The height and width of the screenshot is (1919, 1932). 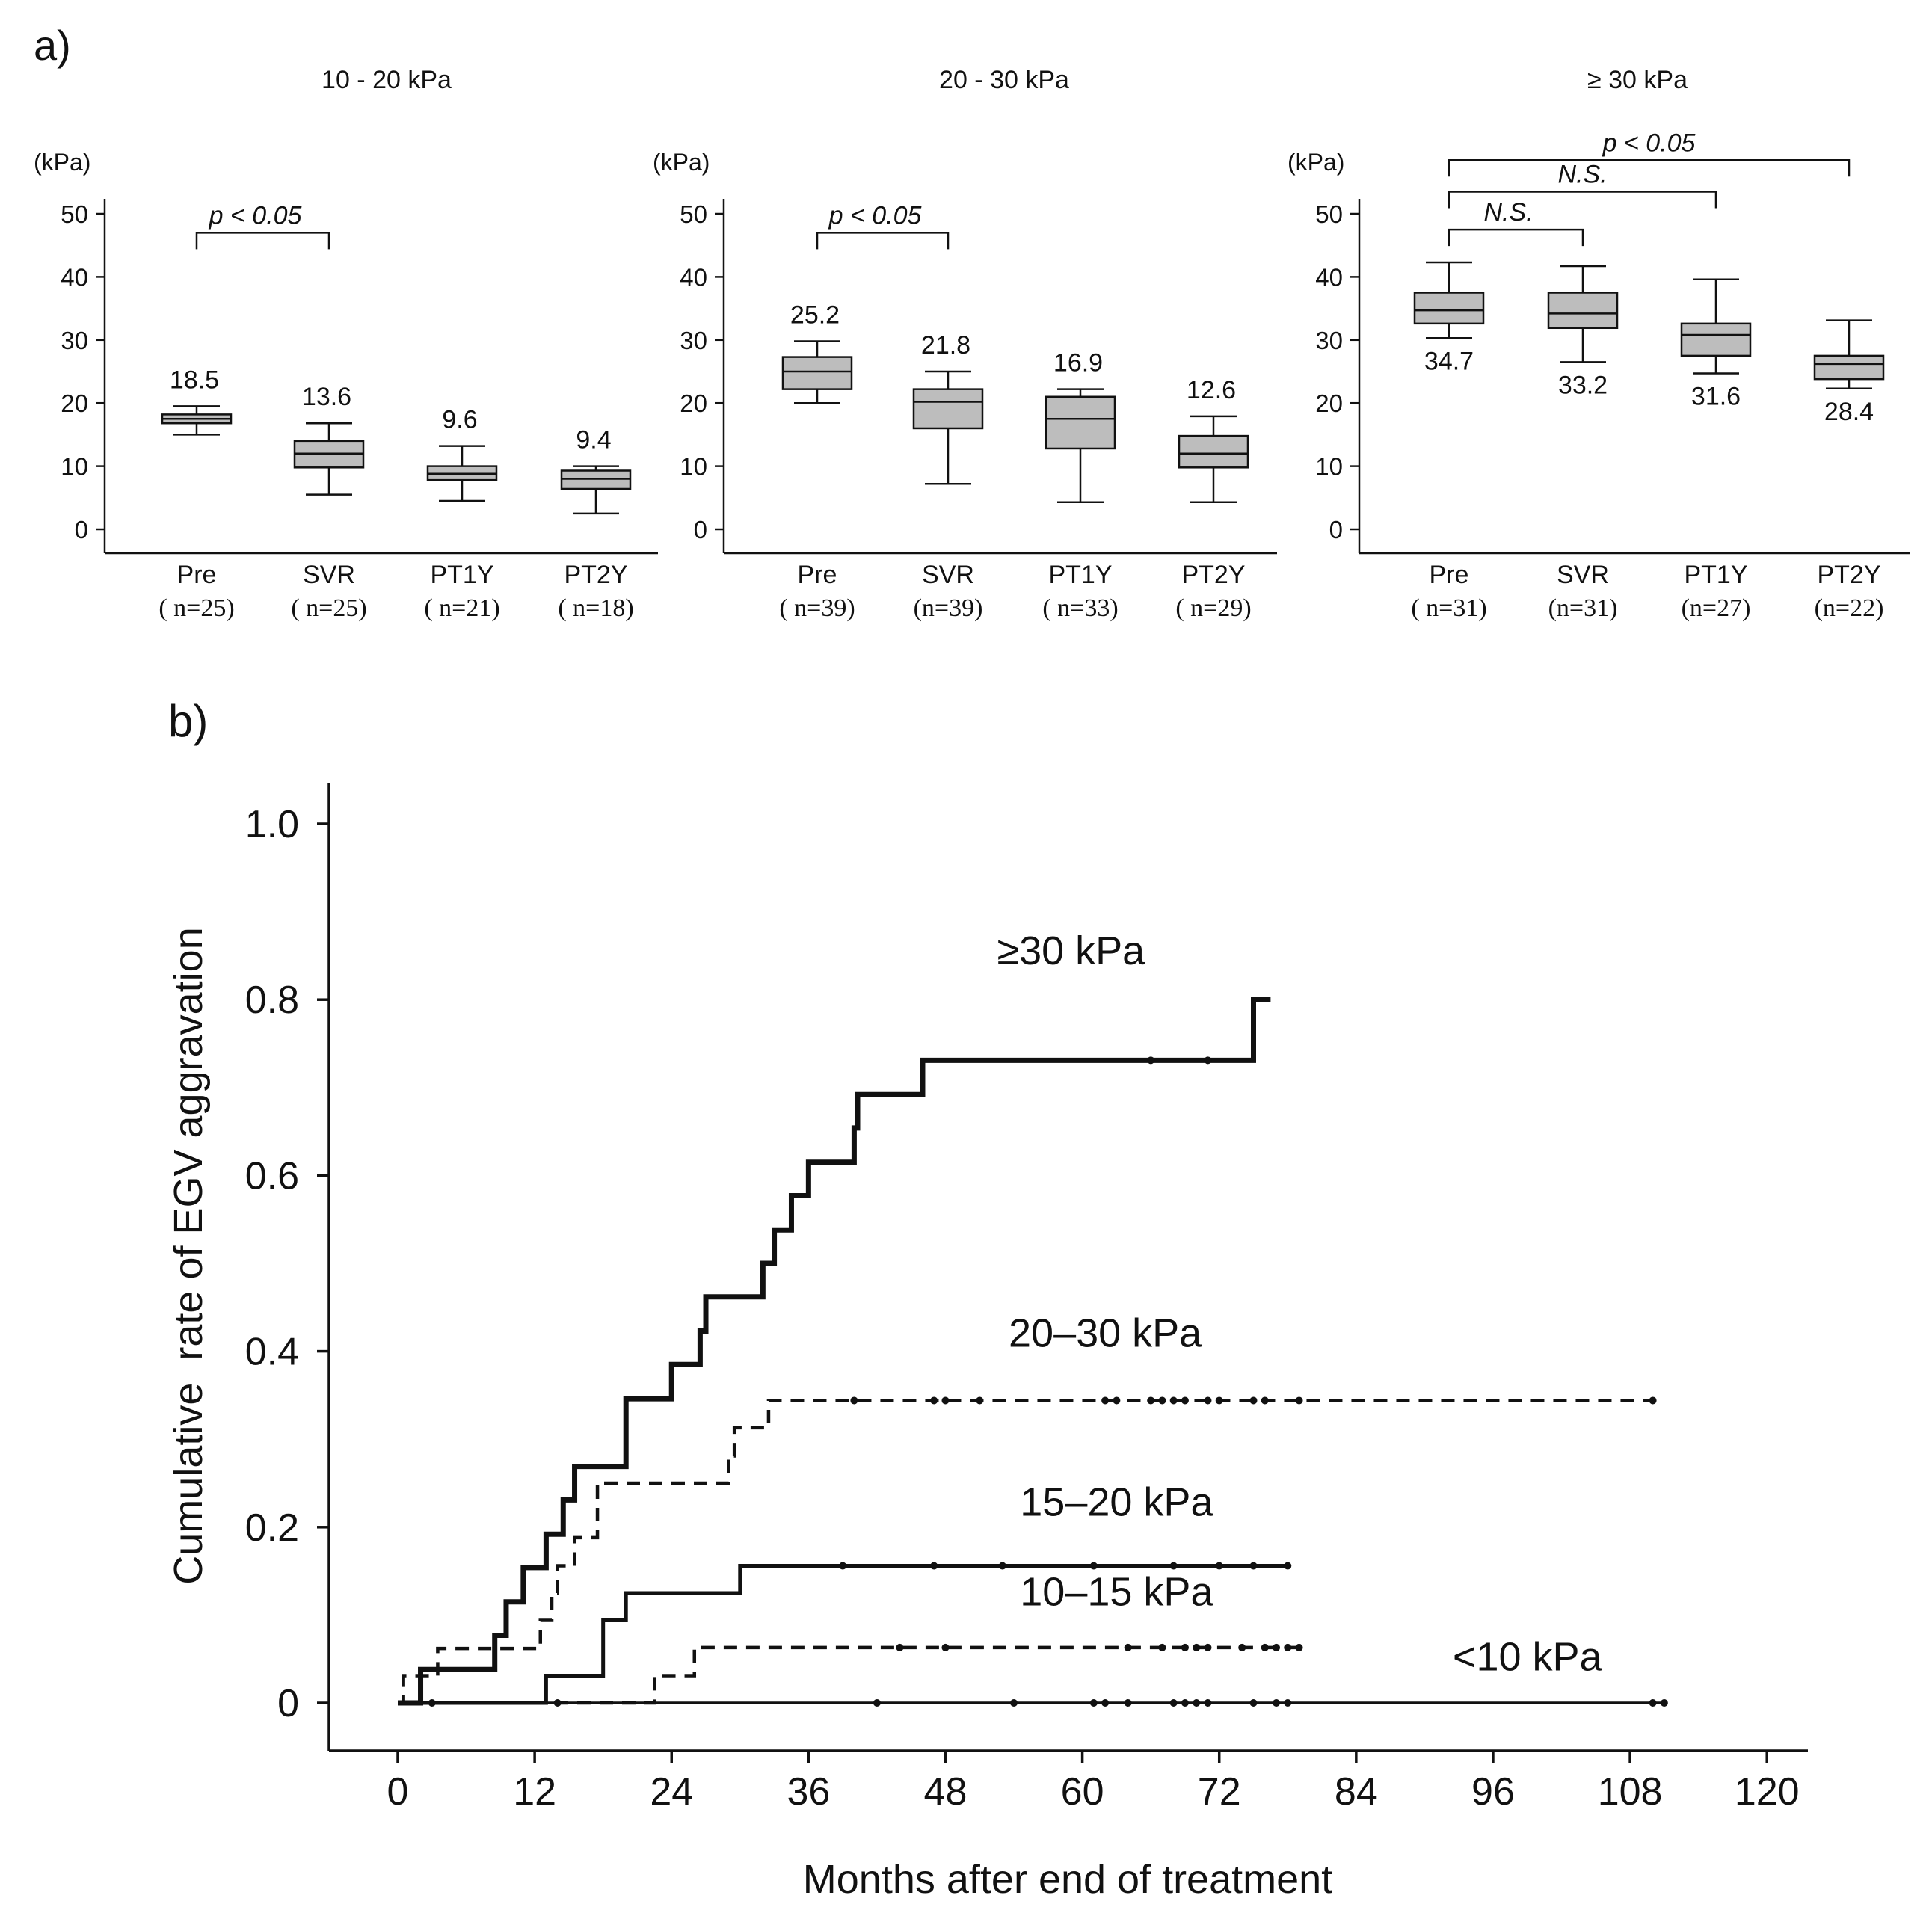 I want to click on value-label: 12.6, so click(x=1211, y=390).